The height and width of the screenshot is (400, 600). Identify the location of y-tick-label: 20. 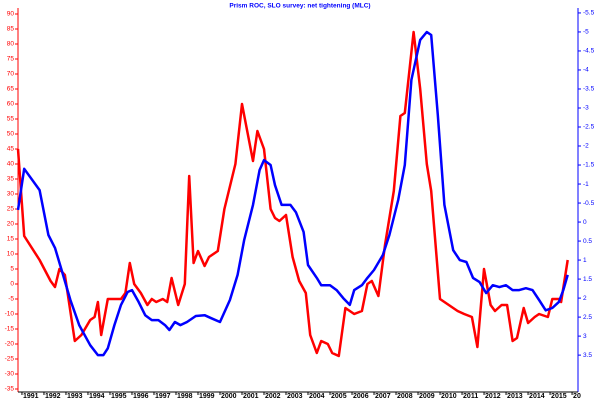
(11, 224).